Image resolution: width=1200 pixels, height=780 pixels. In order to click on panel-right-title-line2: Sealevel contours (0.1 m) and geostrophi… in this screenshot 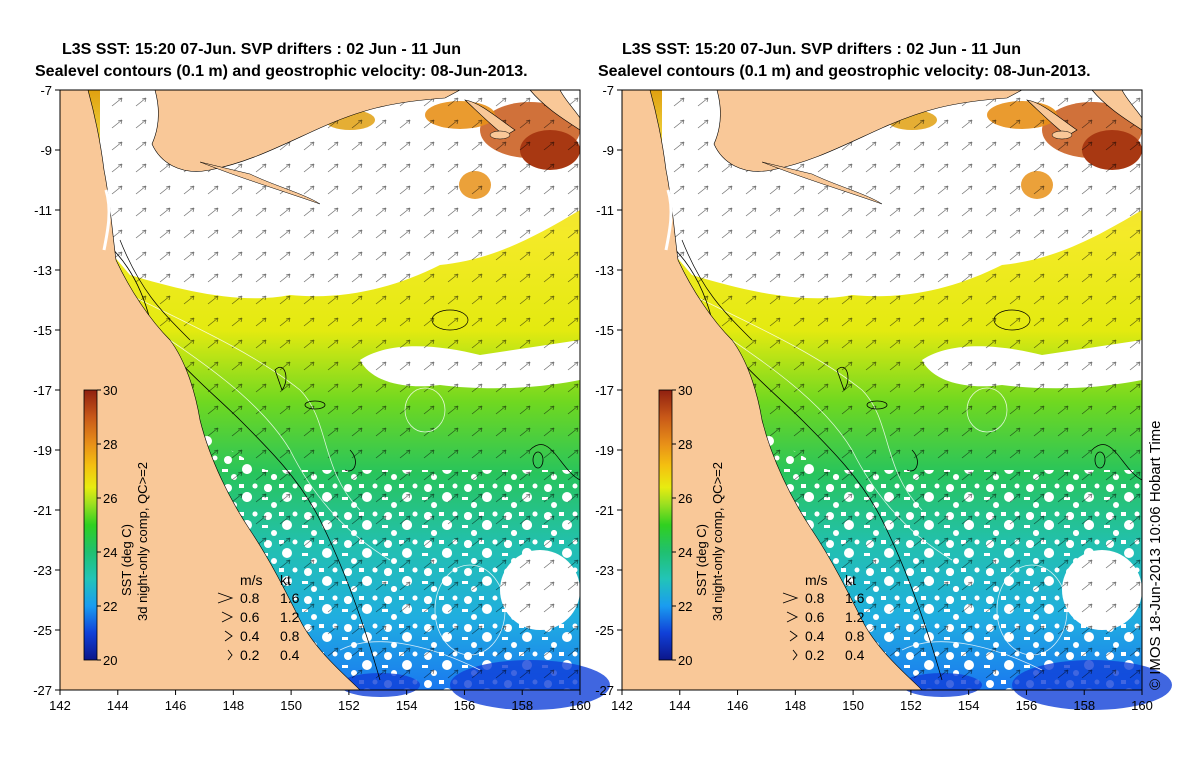, I will do `click(844, 71)`.